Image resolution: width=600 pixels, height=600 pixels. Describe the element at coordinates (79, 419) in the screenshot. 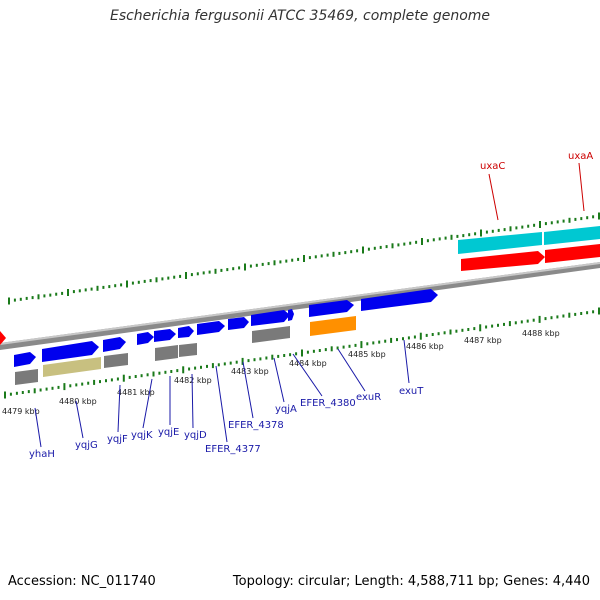

I see `leader-yqjG` at that location.